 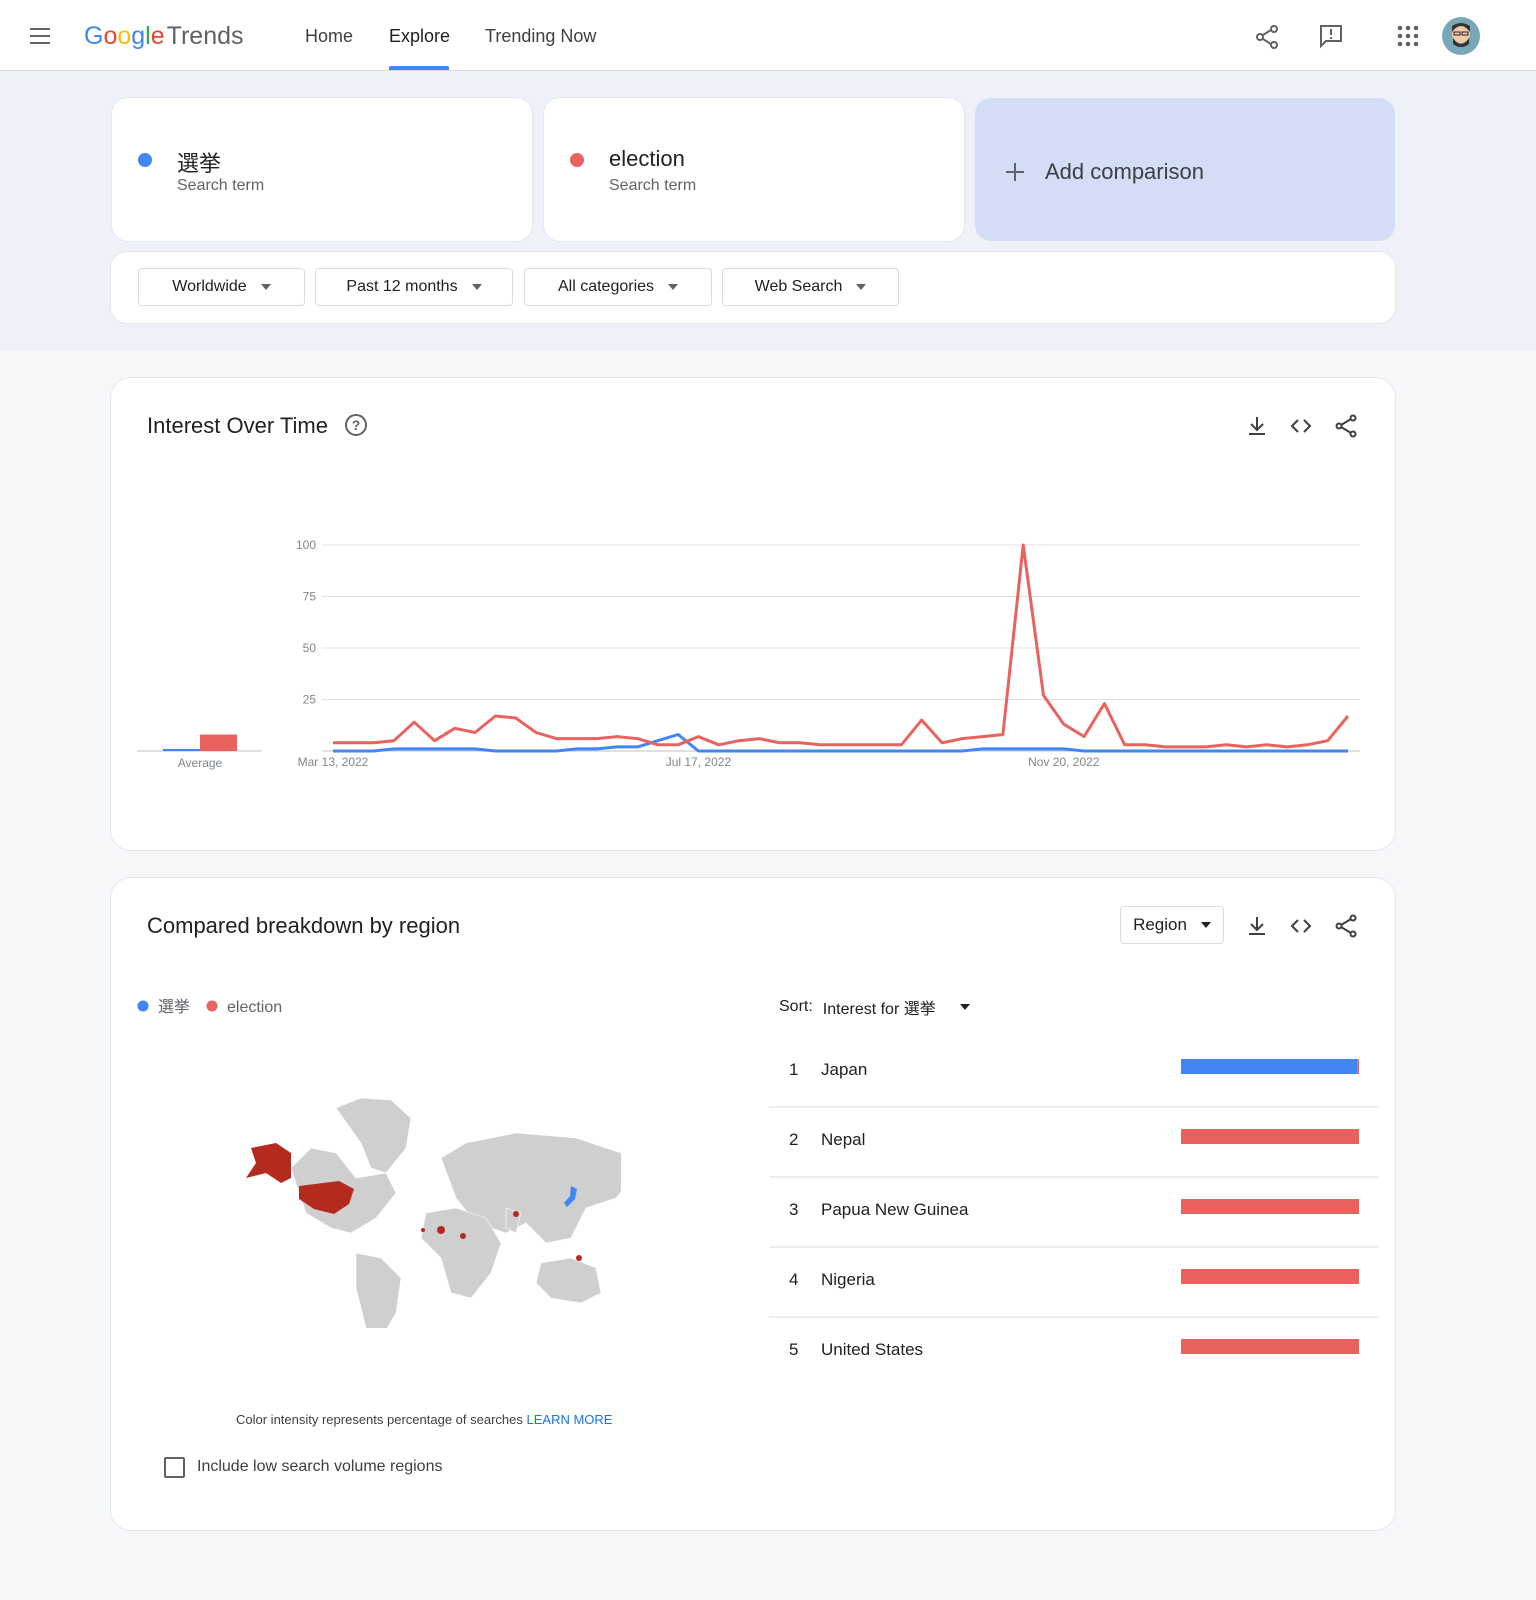 What do you see at coordinates (402, 286) in the screenshot?
I see `filter-label: Past 12 months` at bounding box center [402, 286].